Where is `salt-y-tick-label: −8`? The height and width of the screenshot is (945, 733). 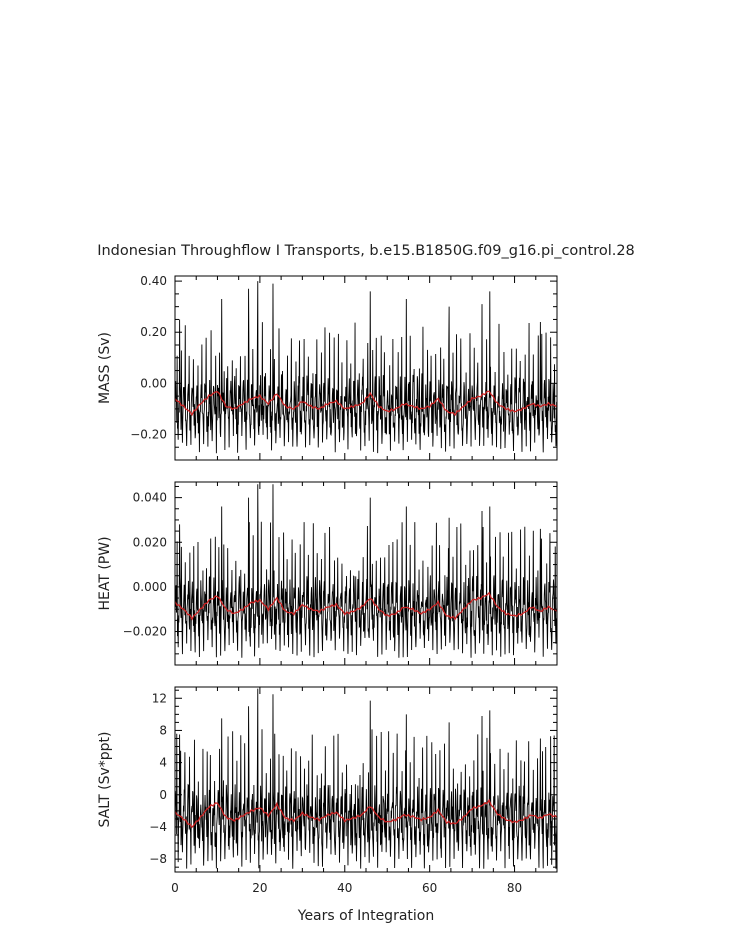
salt-y-tick-label: −8 is located at coordinates (158, 859).